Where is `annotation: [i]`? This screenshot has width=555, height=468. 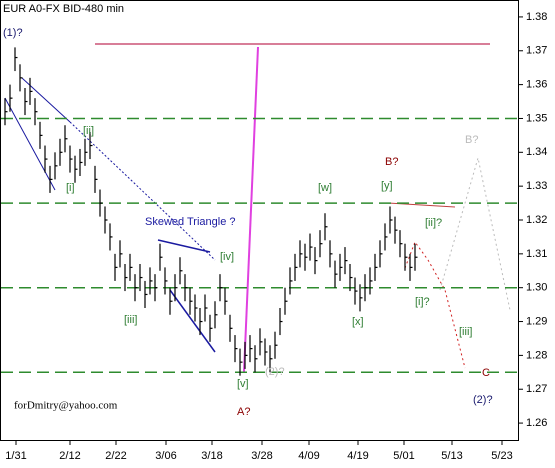 annotation: [i] is located at coordinates (70, 188).